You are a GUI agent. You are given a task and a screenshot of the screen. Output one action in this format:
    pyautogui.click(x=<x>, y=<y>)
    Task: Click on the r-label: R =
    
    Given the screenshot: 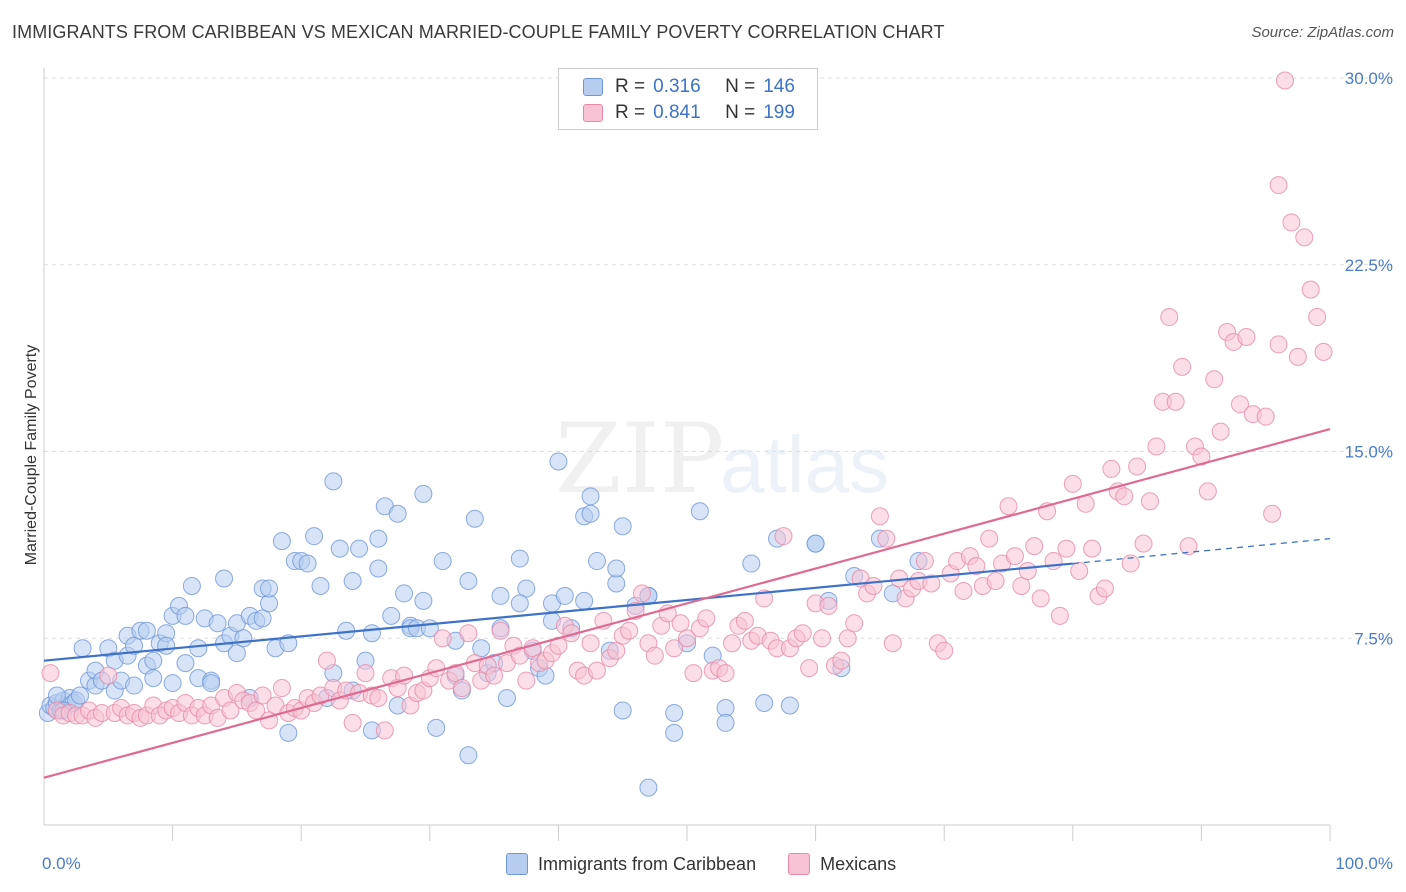 What is the action you would take?
    pyautogui.click(x=630, y=112)
    